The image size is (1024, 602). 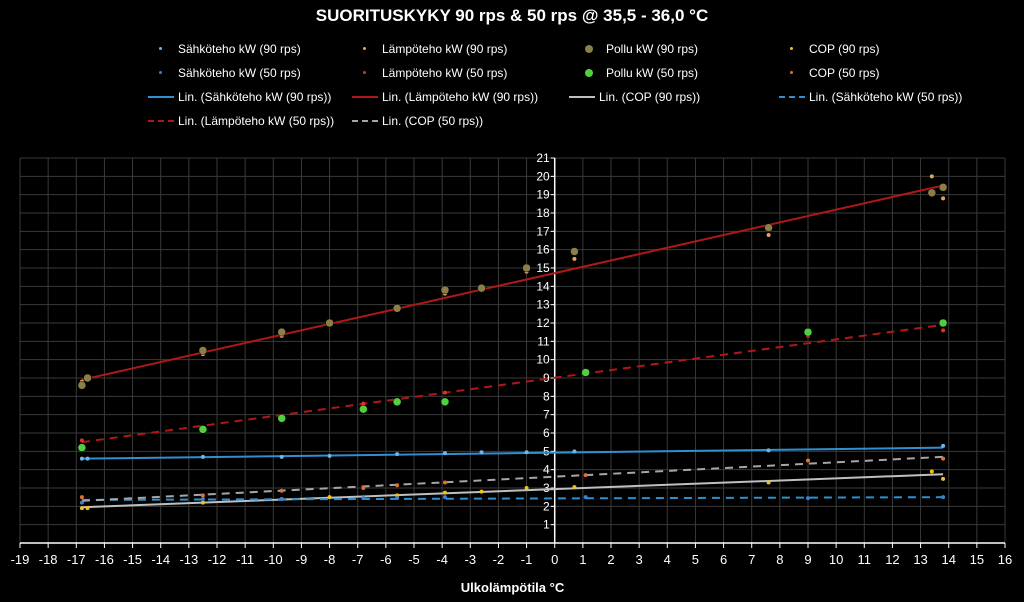 What do you see at coordinates (543, 231) in the screenshot?
I see `y-tick-label: 17` at bounding box center [543, 231].